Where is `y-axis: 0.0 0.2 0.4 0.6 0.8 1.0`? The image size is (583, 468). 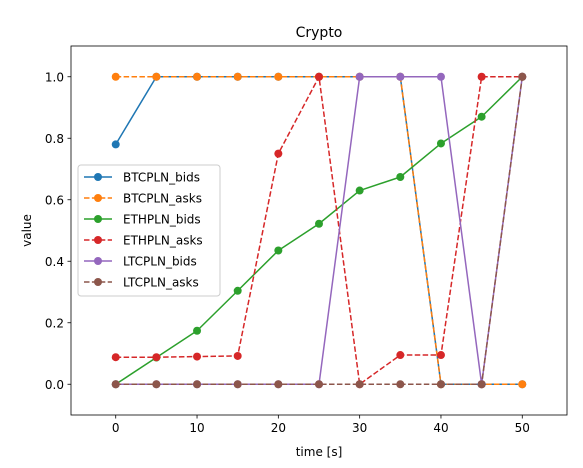 y-axis: 0.0 0.2 0.4 0.6 0.8 1.0 is located at coordinates (58, 231).